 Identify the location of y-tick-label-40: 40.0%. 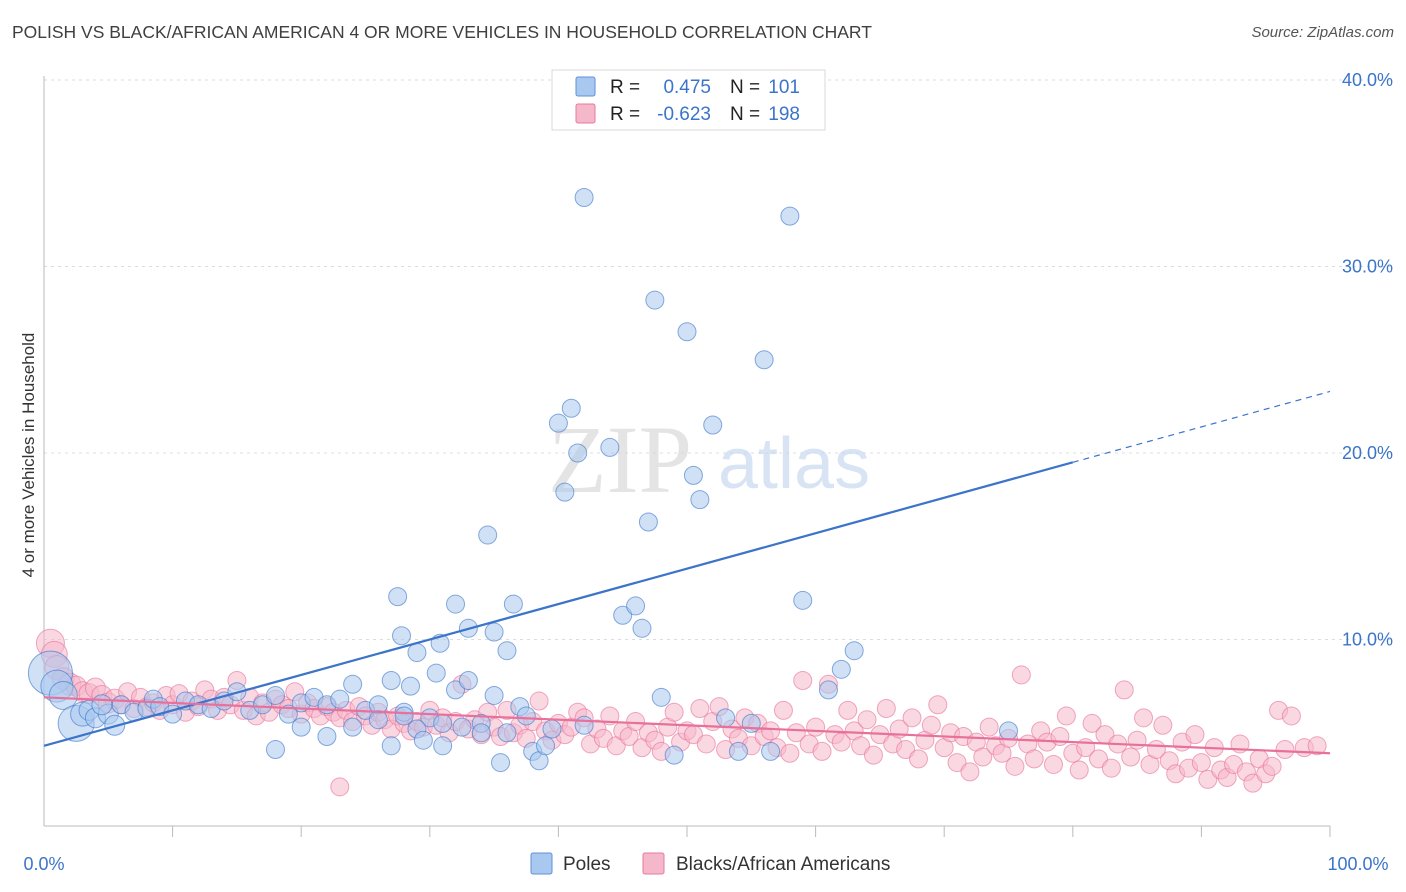
(1367, 80).